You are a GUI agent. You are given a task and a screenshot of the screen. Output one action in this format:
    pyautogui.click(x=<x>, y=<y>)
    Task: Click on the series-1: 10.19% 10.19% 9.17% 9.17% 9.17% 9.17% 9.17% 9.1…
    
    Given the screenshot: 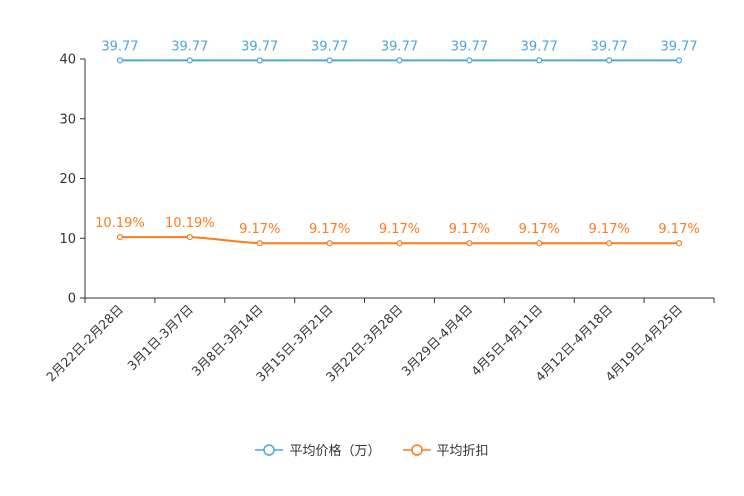 What is the action you would take?
    pyautogui.click(x=397, y=231)
    